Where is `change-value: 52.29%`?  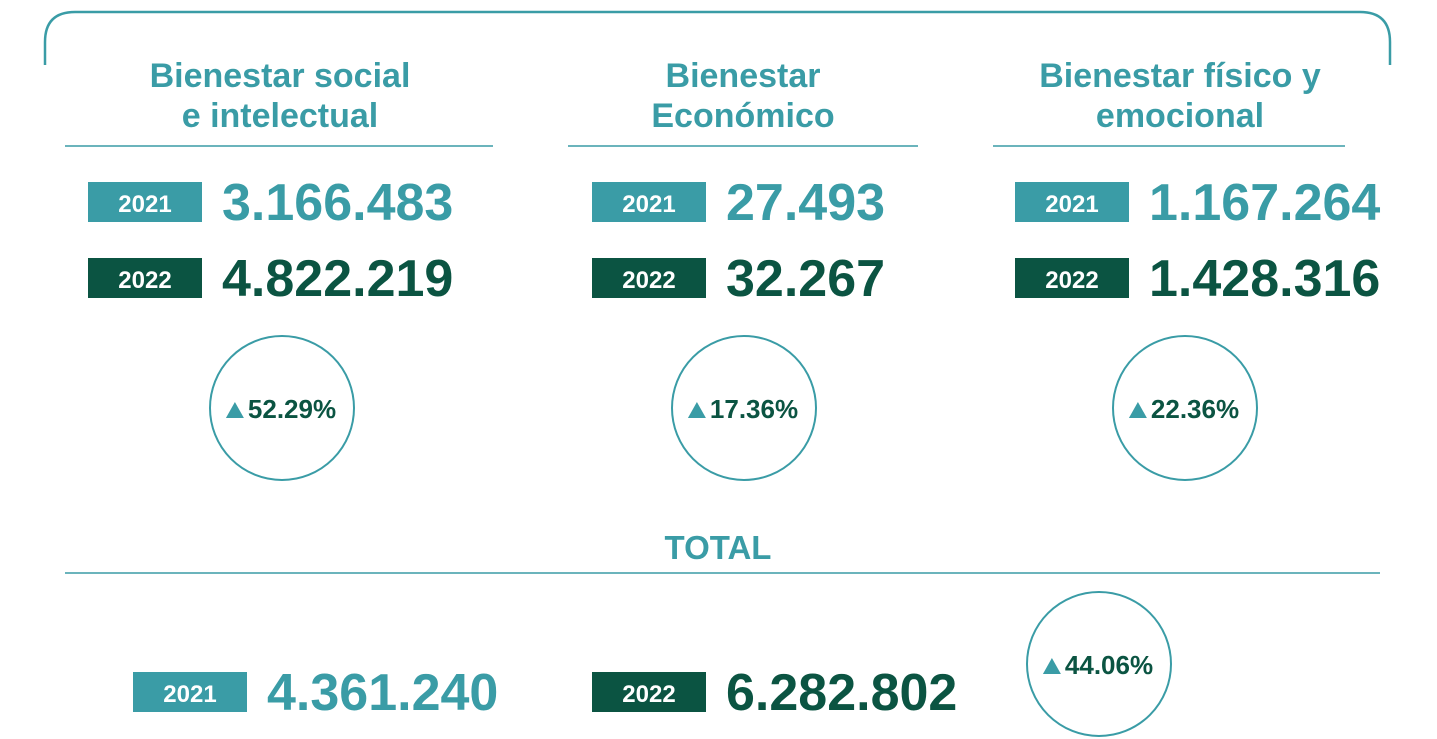 change-value: 52.29% is located at coordinates (292, 409).